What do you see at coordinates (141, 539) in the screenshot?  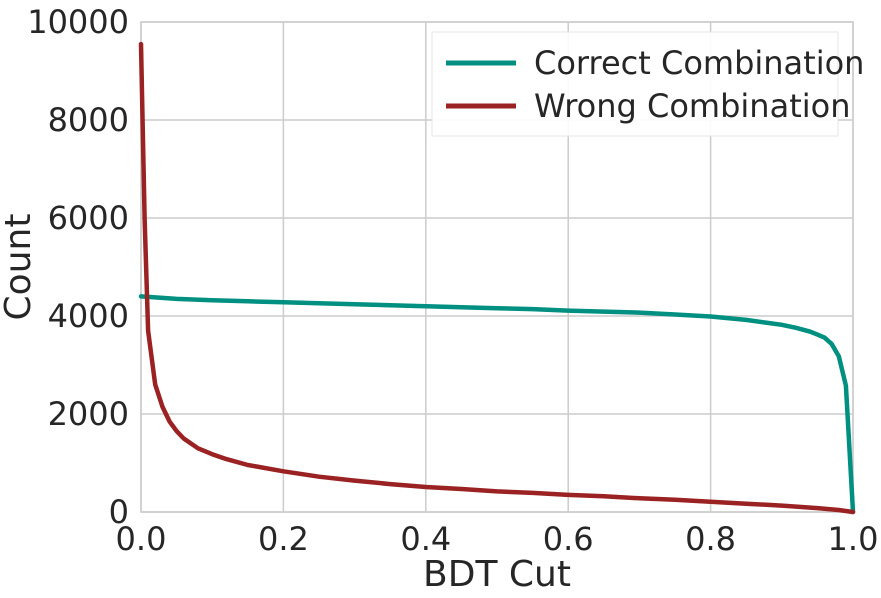 I see `x-tick-label: 0.0` at bounding box center [141, 539].